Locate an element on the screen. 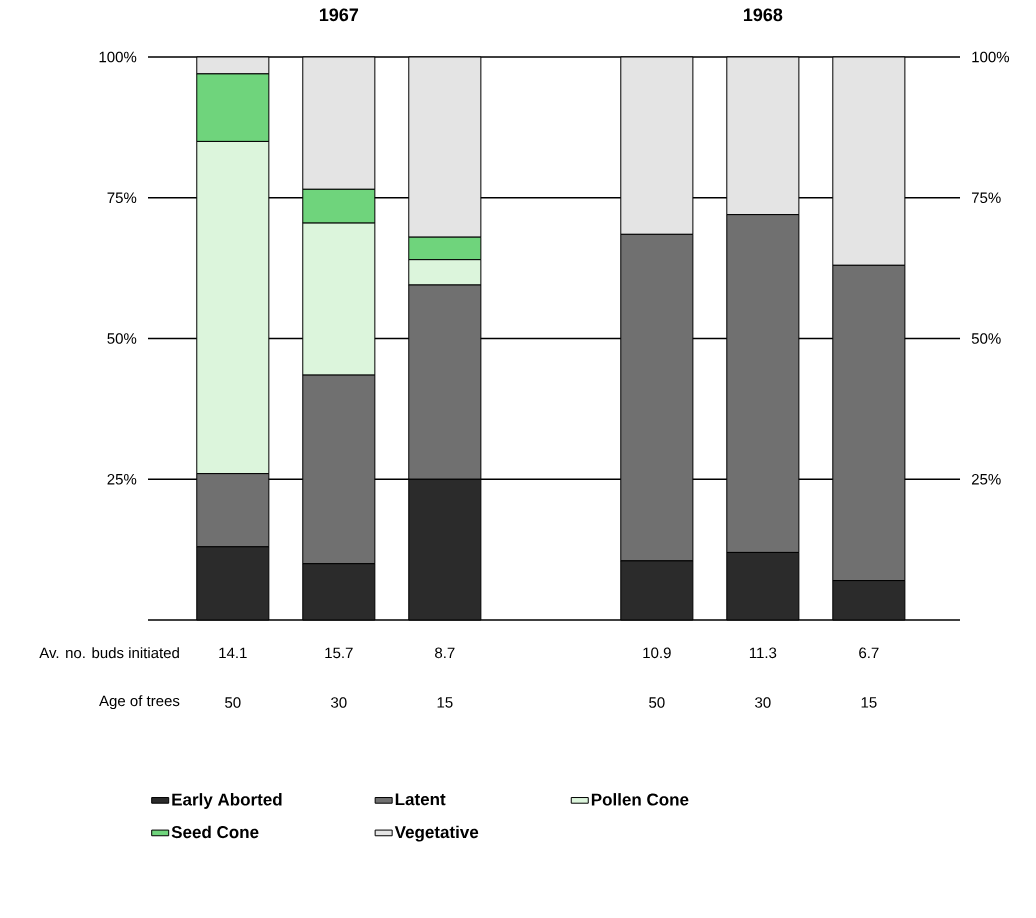 This screenshot has height=918, width=1036. y2-tick-label: 100% is located at coordinates (991, 57).